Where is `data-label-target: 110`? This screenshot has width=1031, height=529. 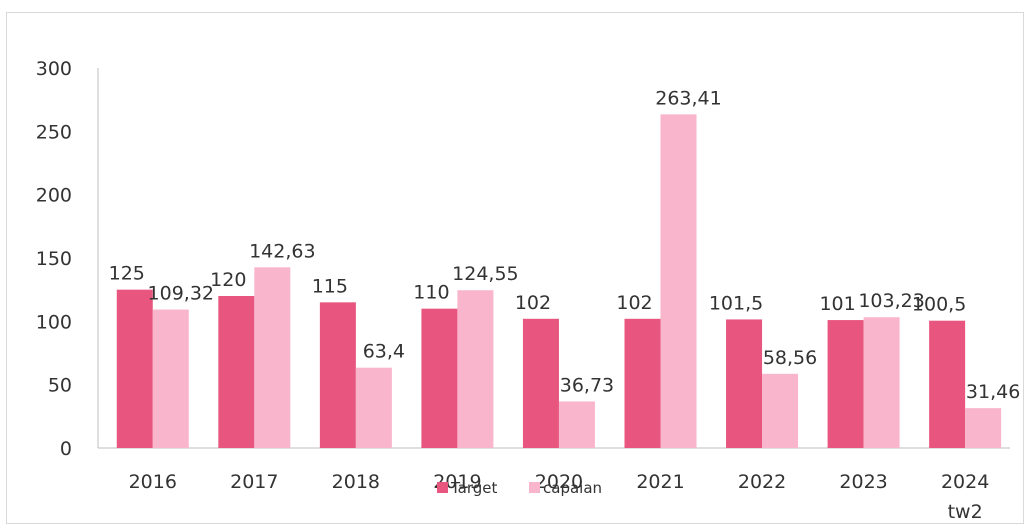 data-label-target: 110 is located at coordinates (431, 293).